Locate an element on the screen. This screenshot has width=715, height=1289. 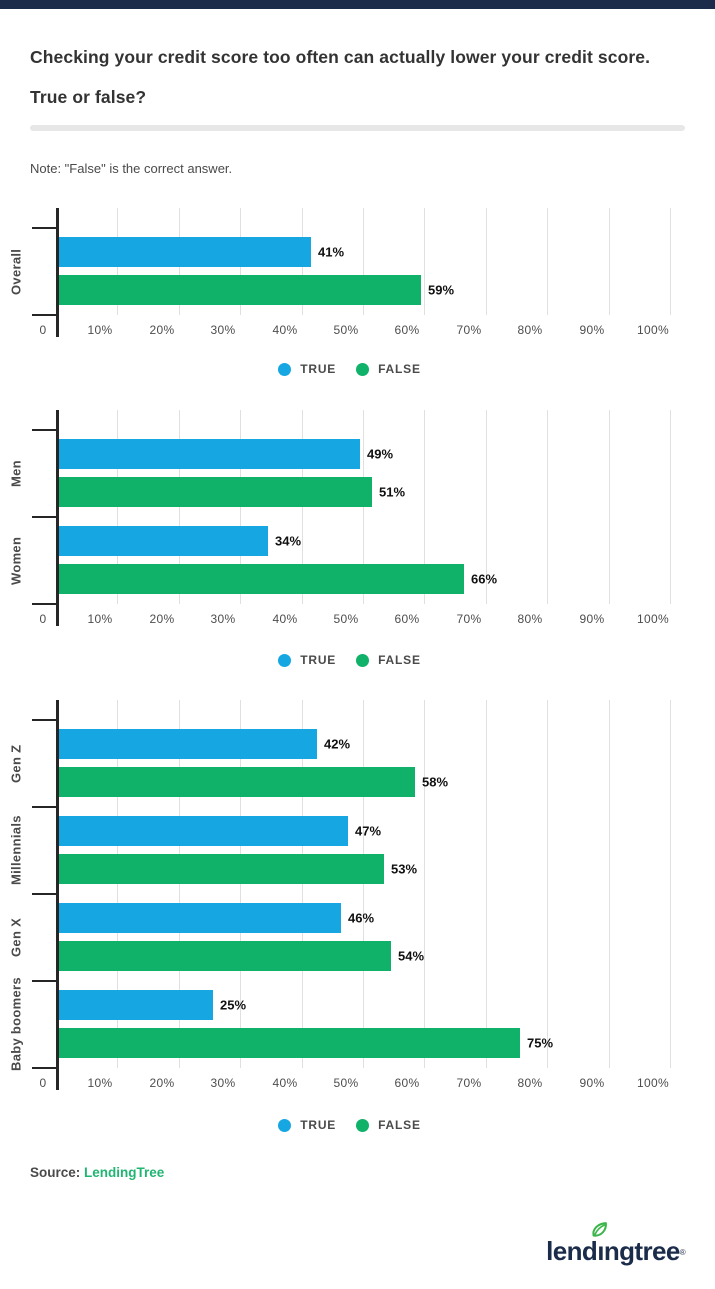
page-title-line2: True or false? is located at coordinates (88, 97).